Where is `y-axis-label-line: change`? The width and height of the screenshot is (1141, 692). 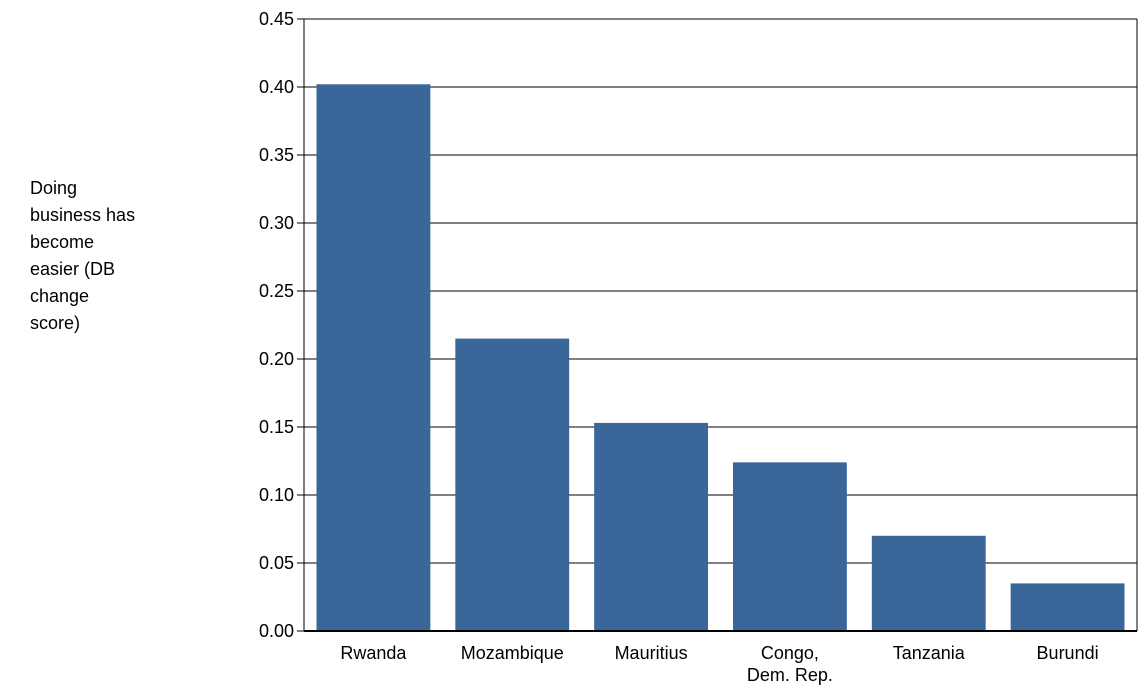 y-axis-label-line: change is located at coordinates (60, 296).